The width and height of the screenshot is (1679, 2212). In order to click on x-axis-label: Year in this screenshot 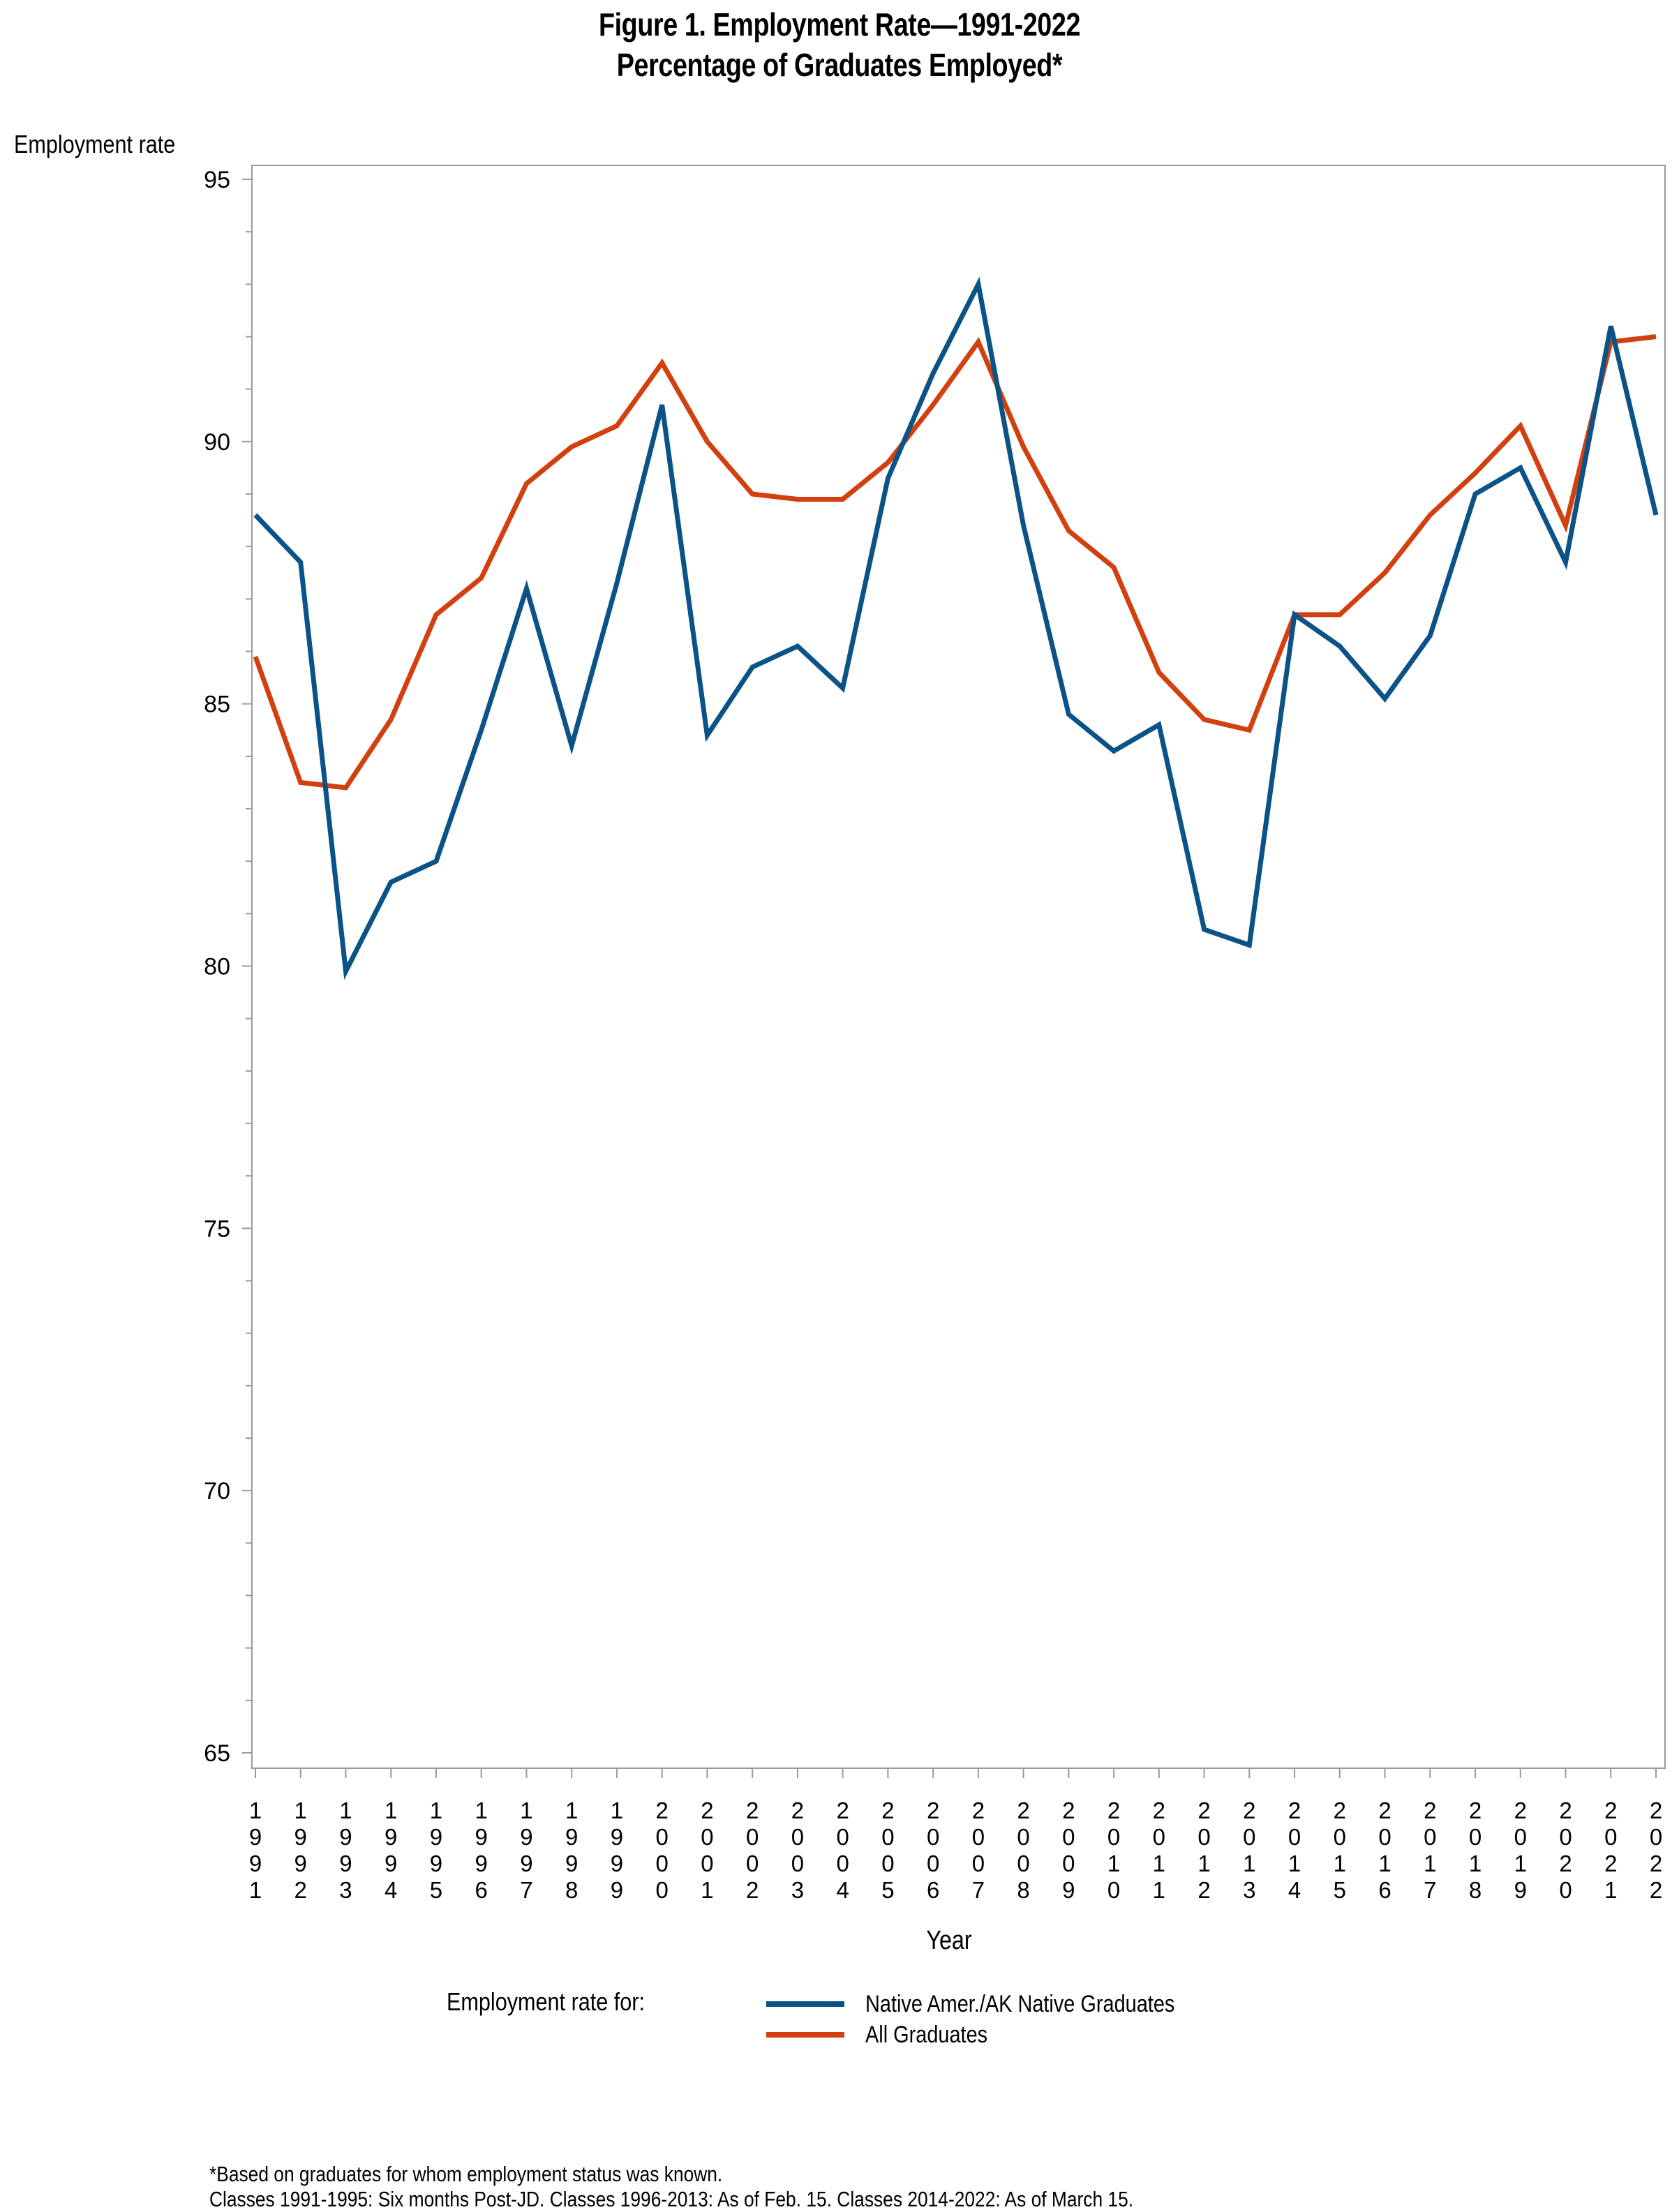, I will do `click(949, 1941)`.